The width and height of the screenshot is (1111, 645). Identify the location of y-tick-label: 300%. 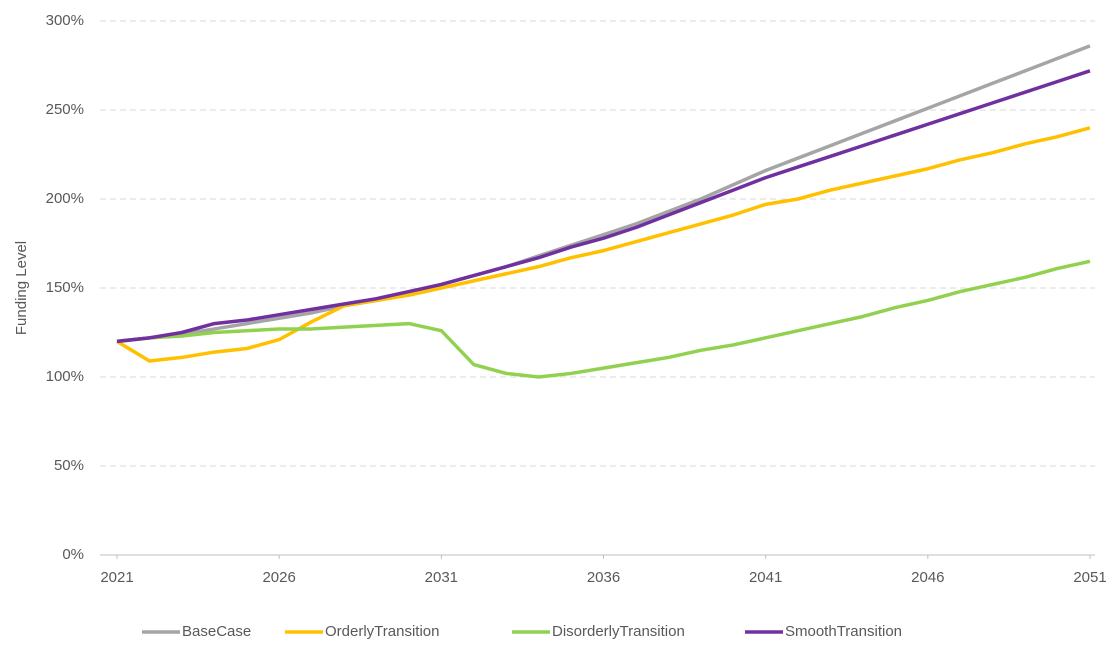
(65, 20).